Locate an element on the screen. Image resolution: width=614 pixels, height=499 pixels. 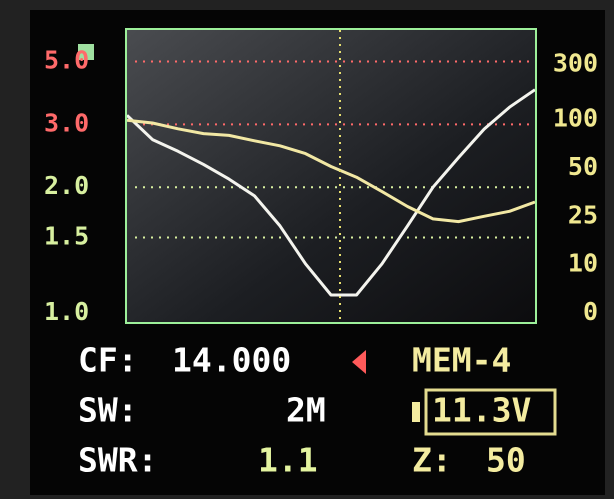
battery-box is located at coordinates (490, 412).